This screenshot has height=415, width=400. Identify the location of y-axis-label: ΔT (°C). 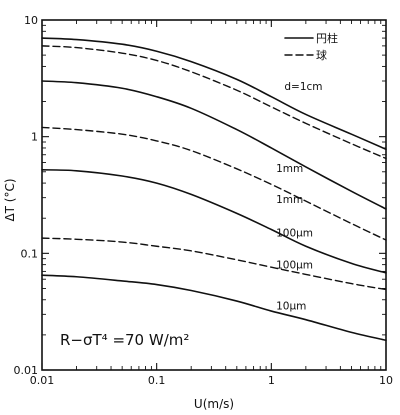
(10, 199).